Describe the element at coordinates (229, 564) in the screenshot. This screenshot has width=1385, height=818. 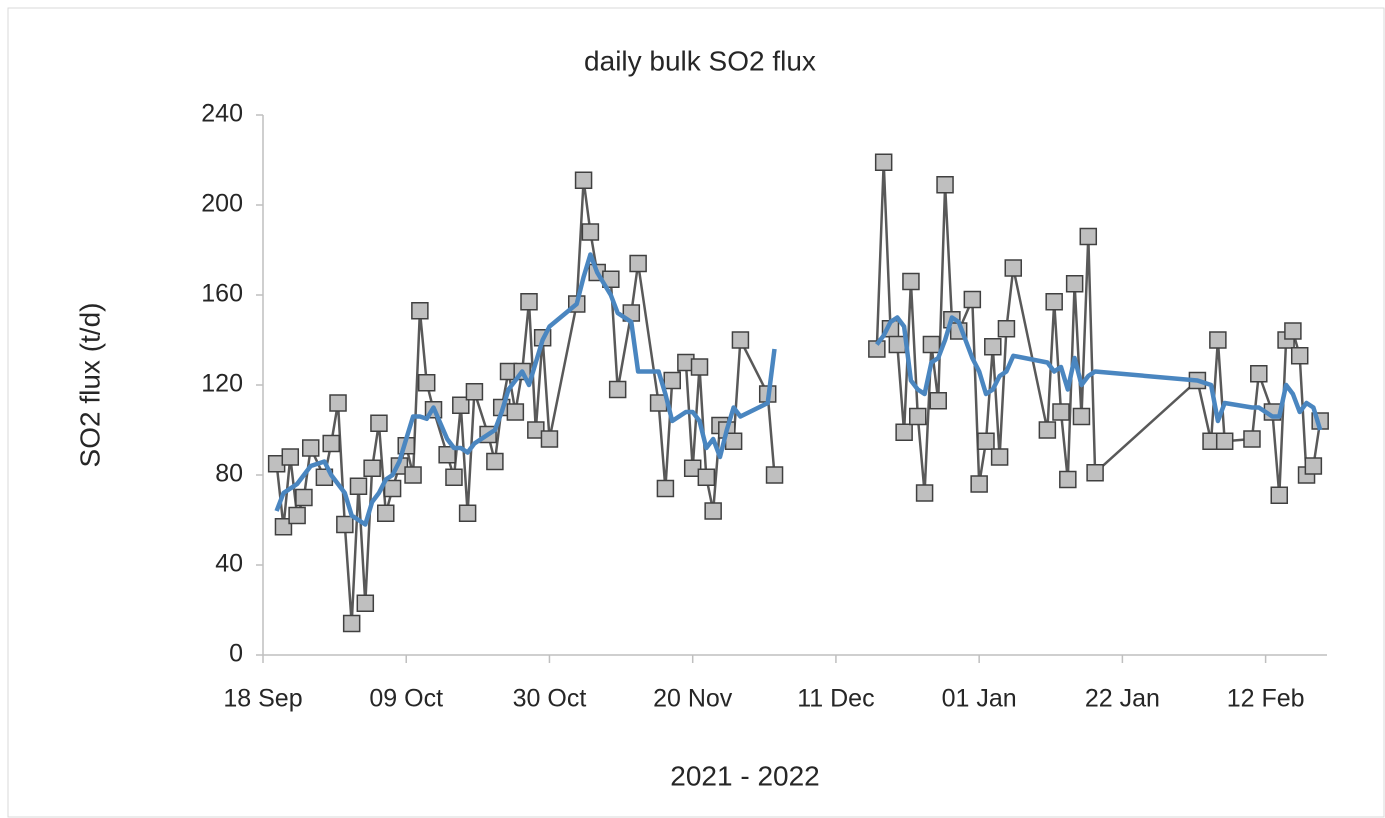
I see `y-tick-label: 40` at that location.